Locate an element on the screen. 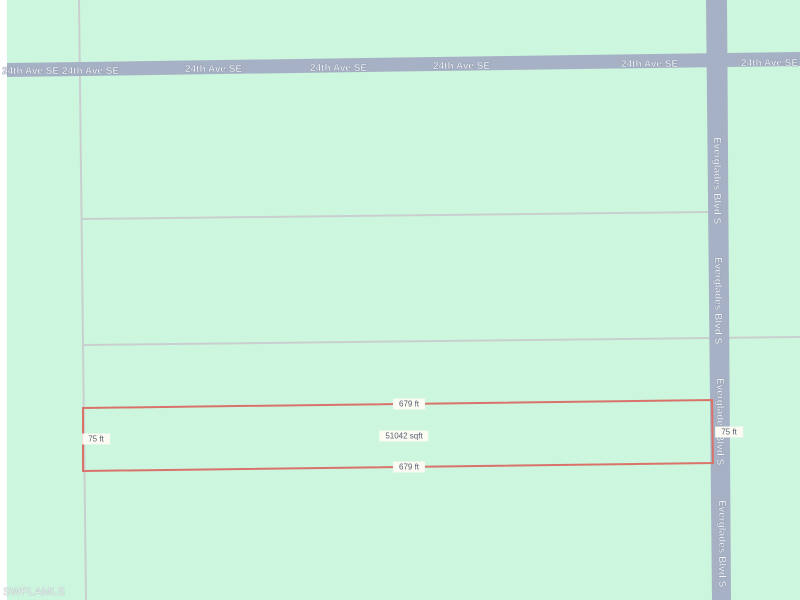 This screenshot has width=800, height=600. road-24th-ave-se is located at coordinates (403, 64).